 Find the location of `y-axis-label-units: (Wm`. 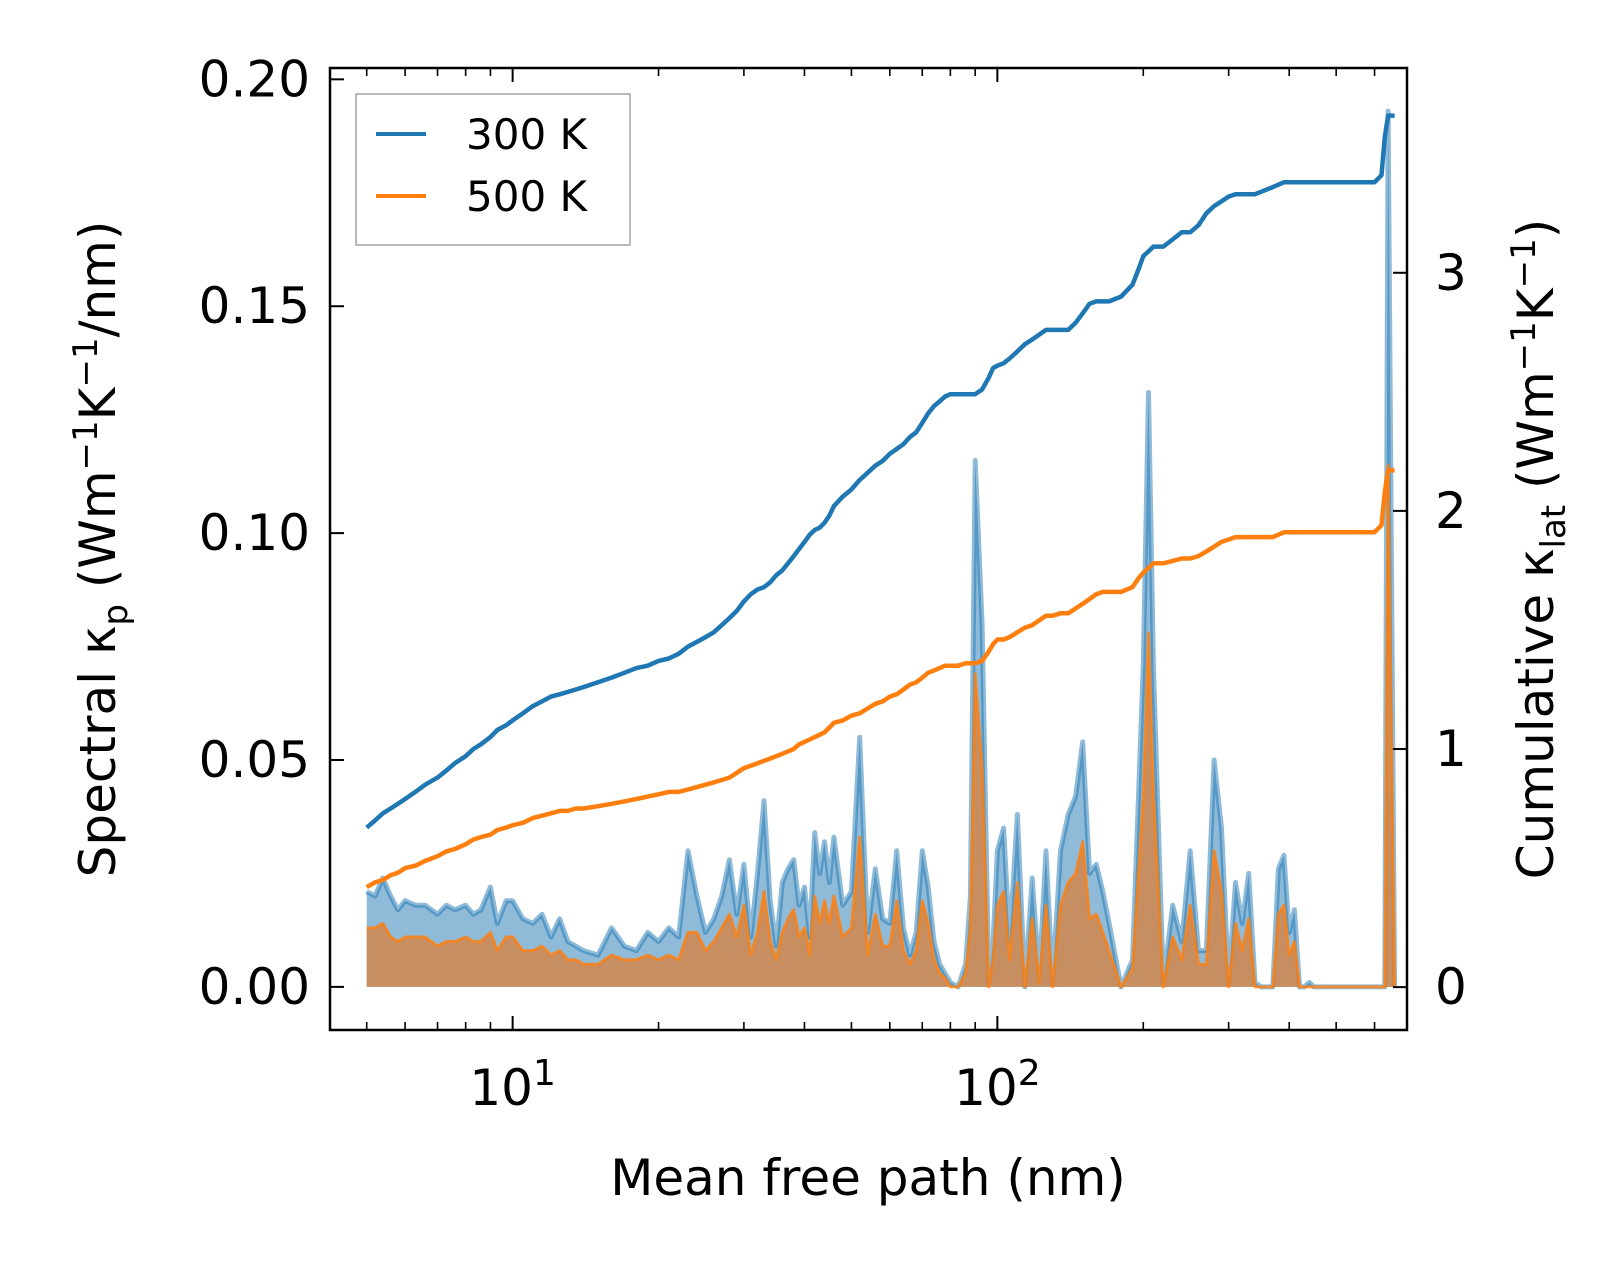

y-axis-label-units: (Wm is located at coordinates (98, 537).